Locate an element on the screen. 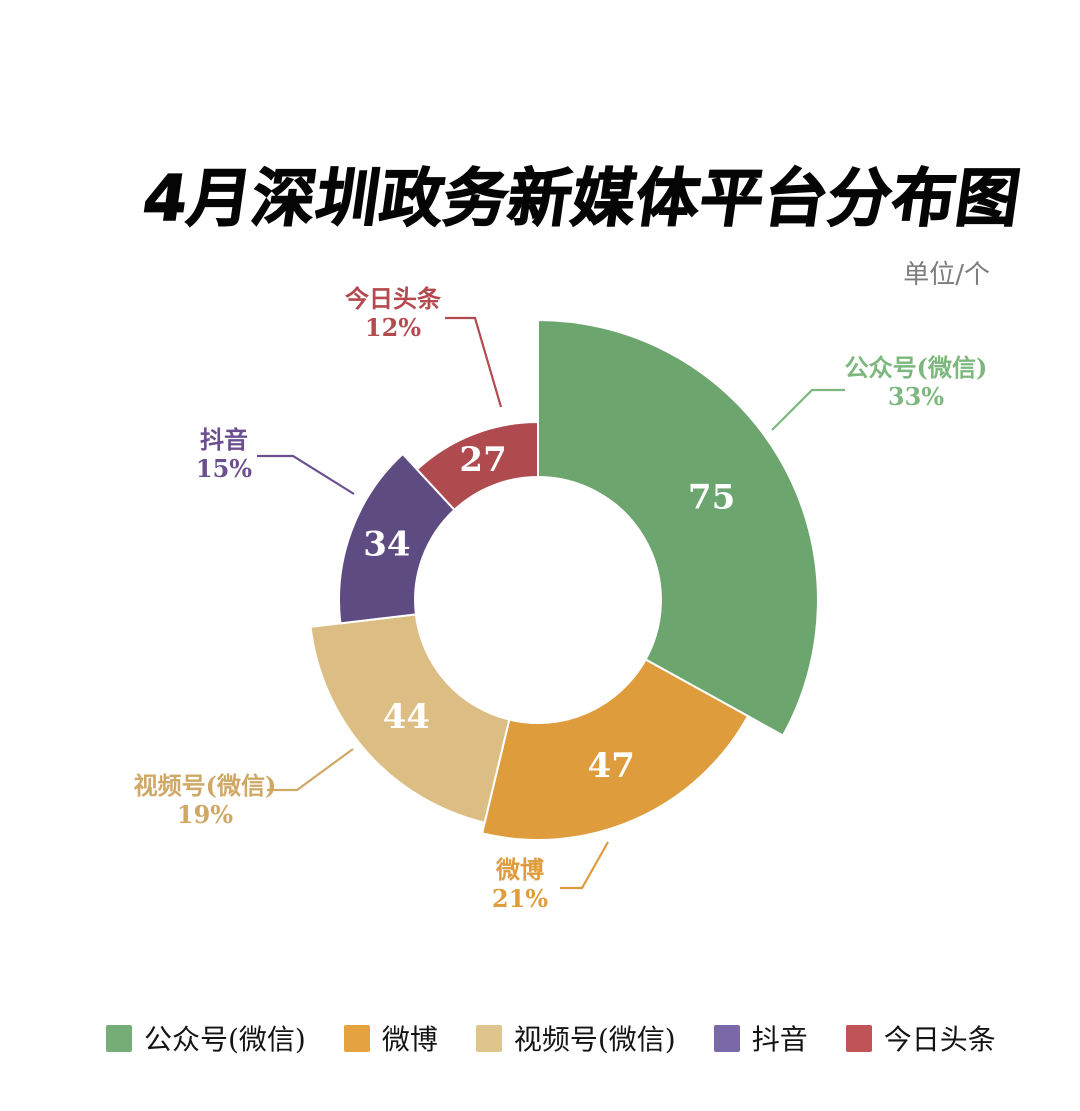 The image size is (1080, 1111). legend-item-3: 抖音 is located at coordinates (760, 1038).